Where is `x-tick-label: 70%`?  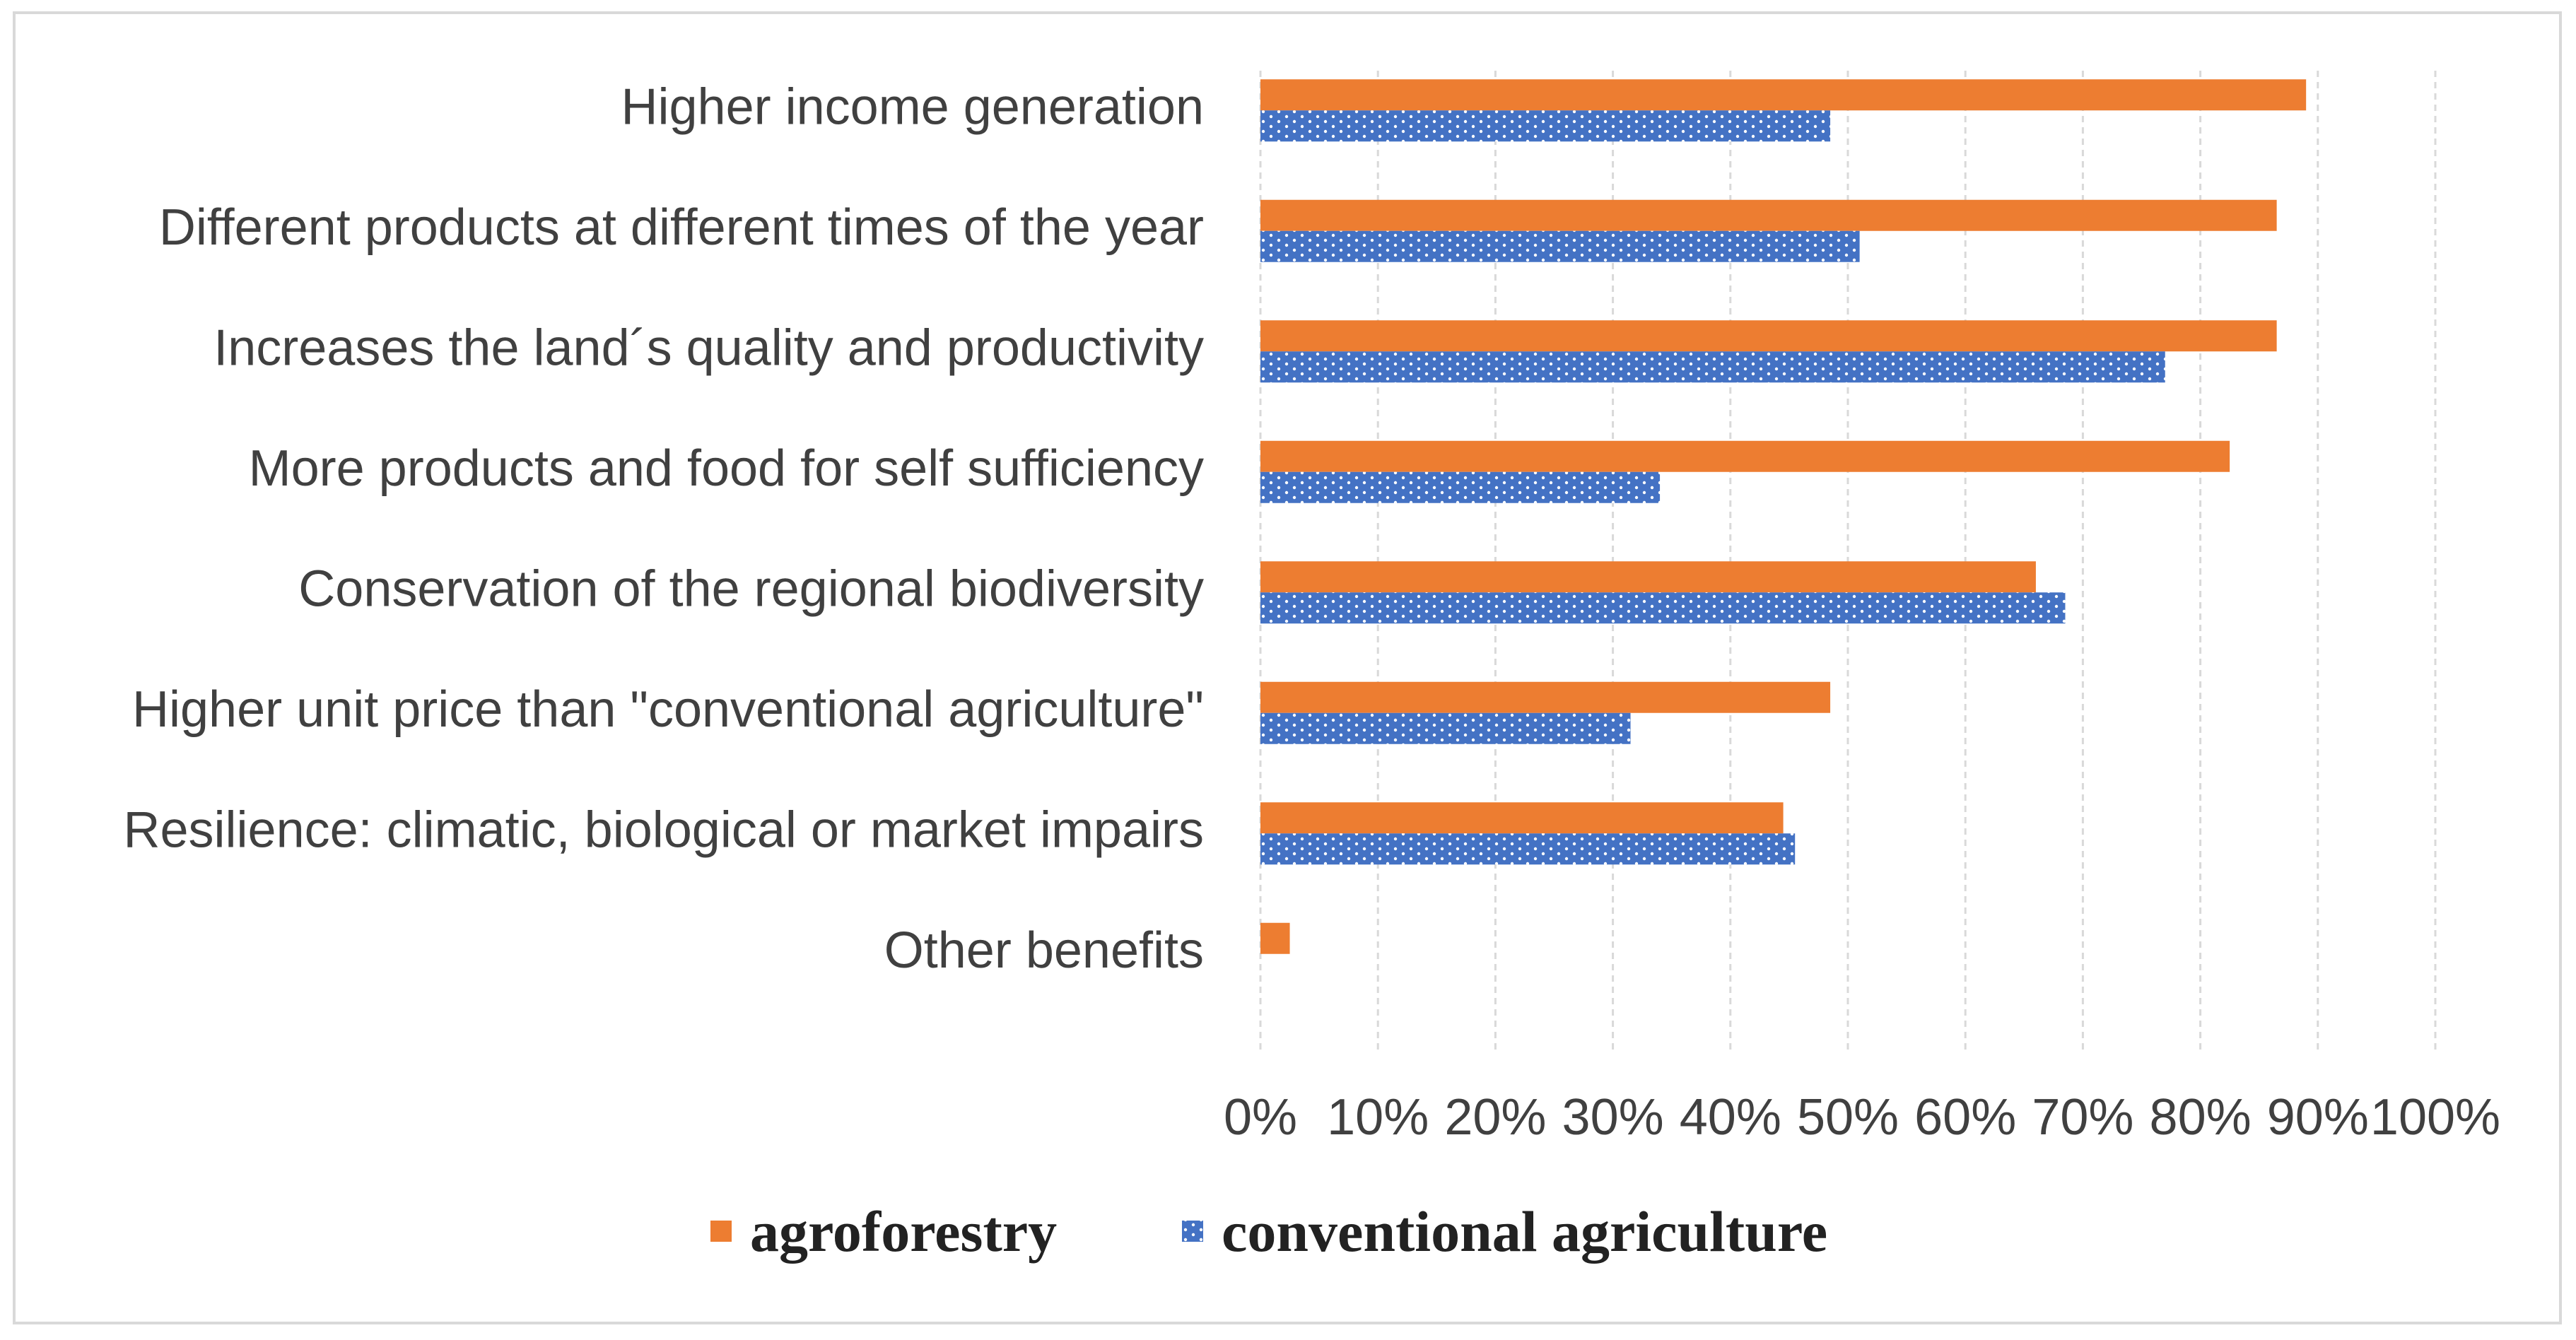 x-tick-label: 70% is located at coordinates (2083, 1117).